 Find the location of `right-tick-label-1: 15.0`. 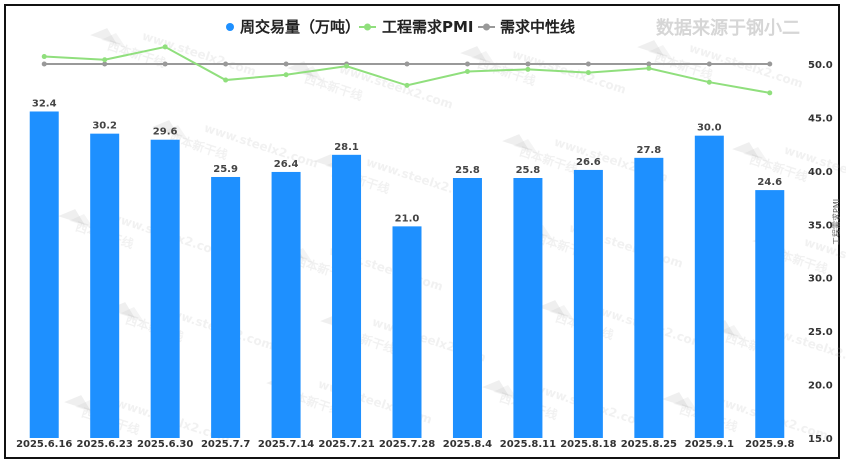

right-tick-label-1: 15.0 is located at coordinates (820, 439).